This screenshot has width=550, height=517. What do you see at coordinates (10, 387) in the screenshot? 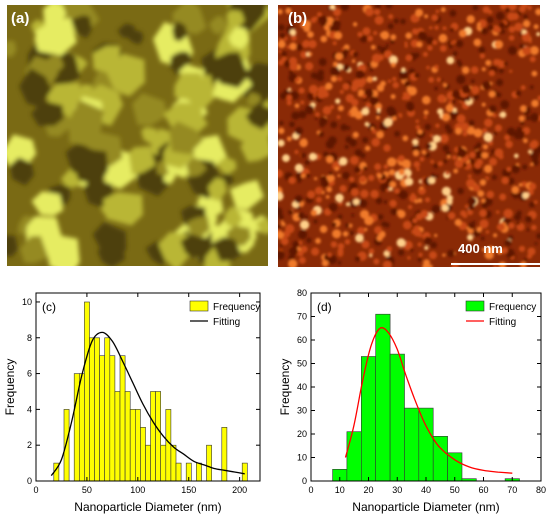
I see `y-axis-label: Frequency` at bounding box center [10, 387].